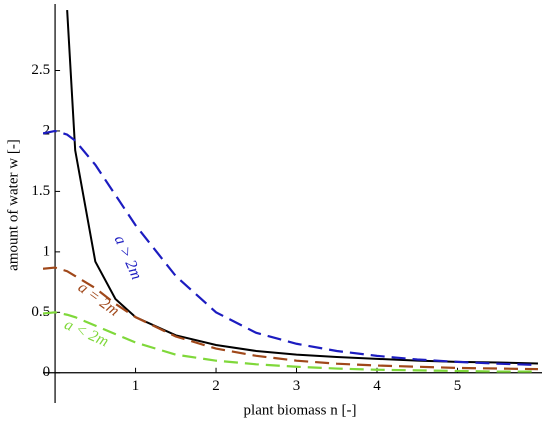  What do you see at coordinates (47, 130) in the screenshot?
I see `y-tick-label: 2` at bounding box center [47, 130].